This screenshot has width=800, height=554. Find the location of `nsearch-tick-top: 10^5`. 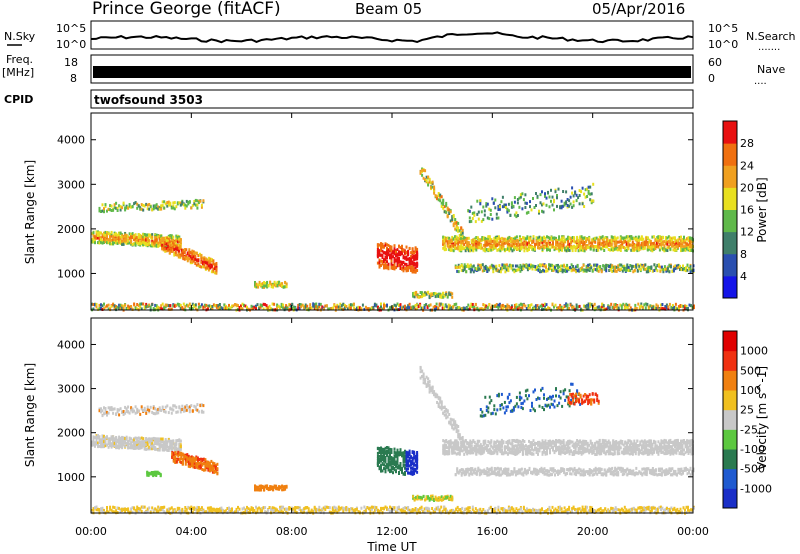

nsearch-tick-top: 10^5 is located at coordinates (723, 28).